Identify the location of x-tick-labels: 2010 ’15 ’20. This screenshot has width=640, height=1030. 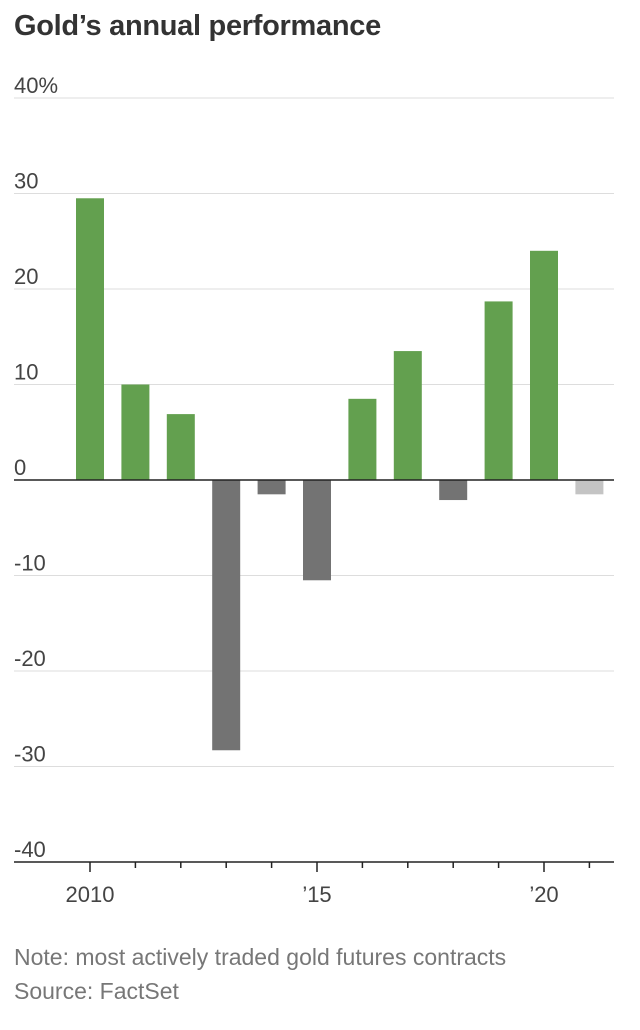
(312, 894).